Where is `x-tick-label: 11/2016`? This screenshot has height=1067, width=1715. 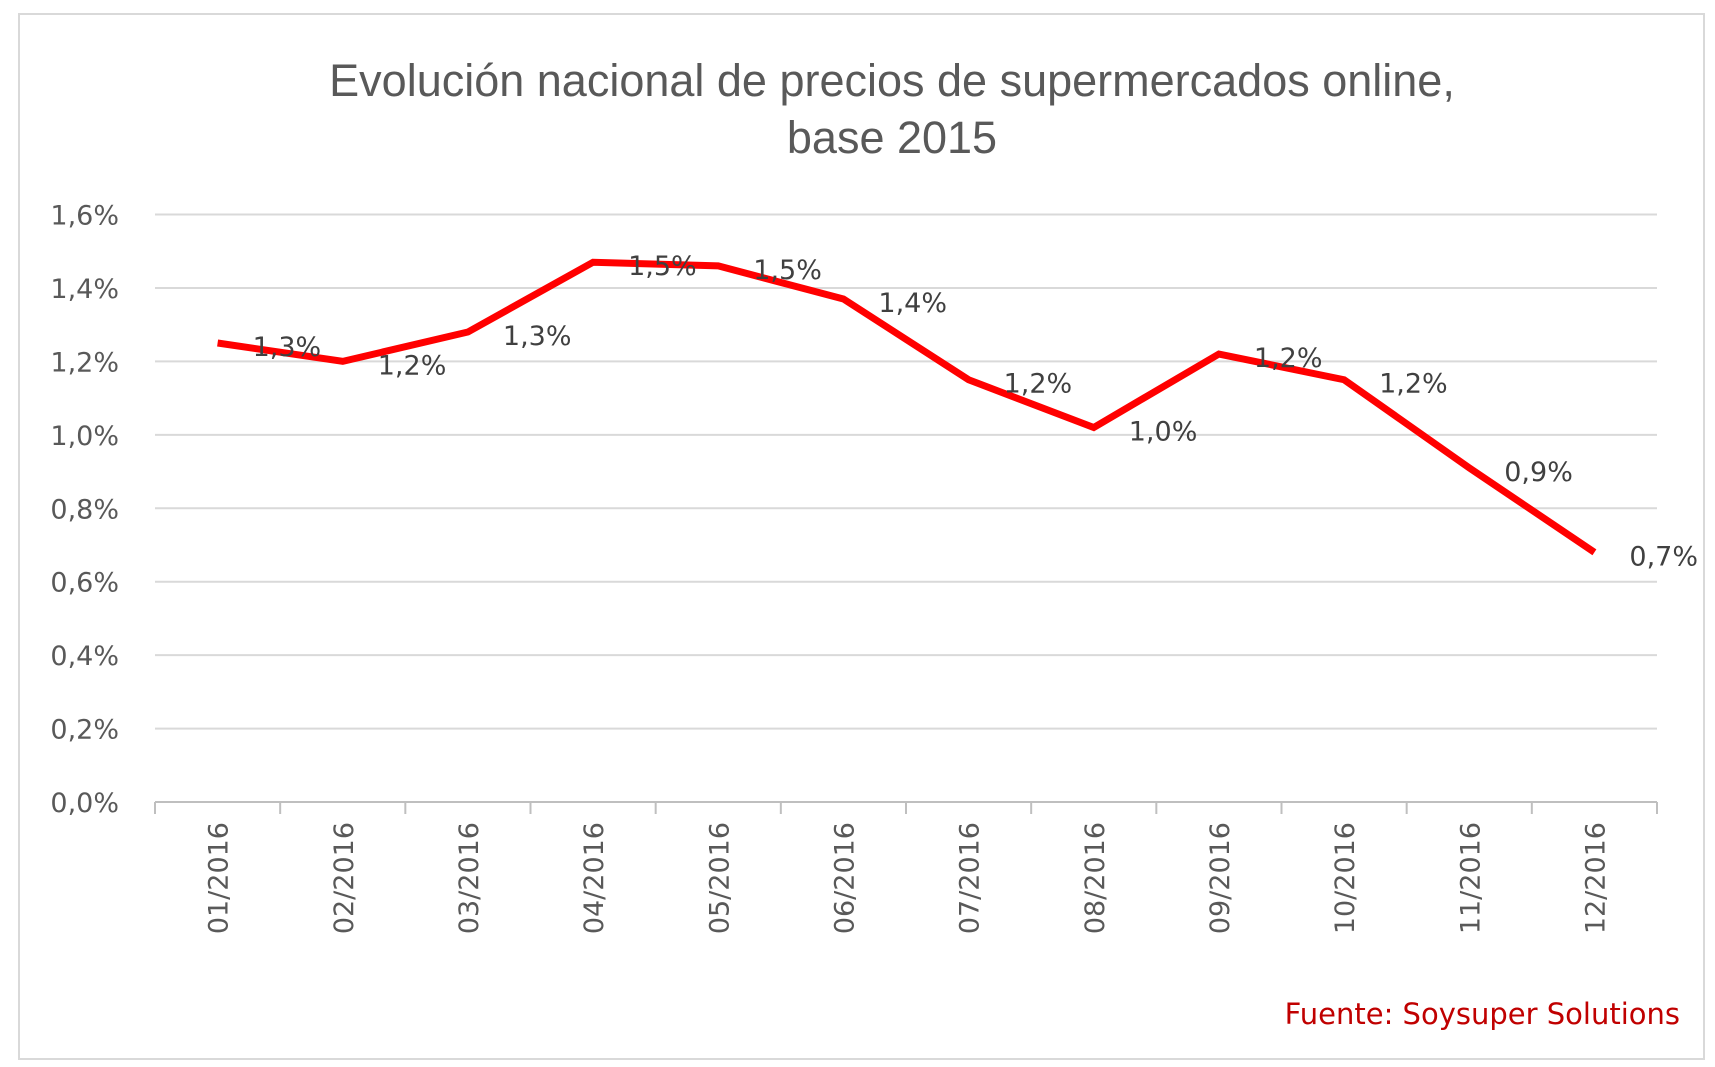 x-tick-label: 11/2016 is located at coordinates (1470, 878).